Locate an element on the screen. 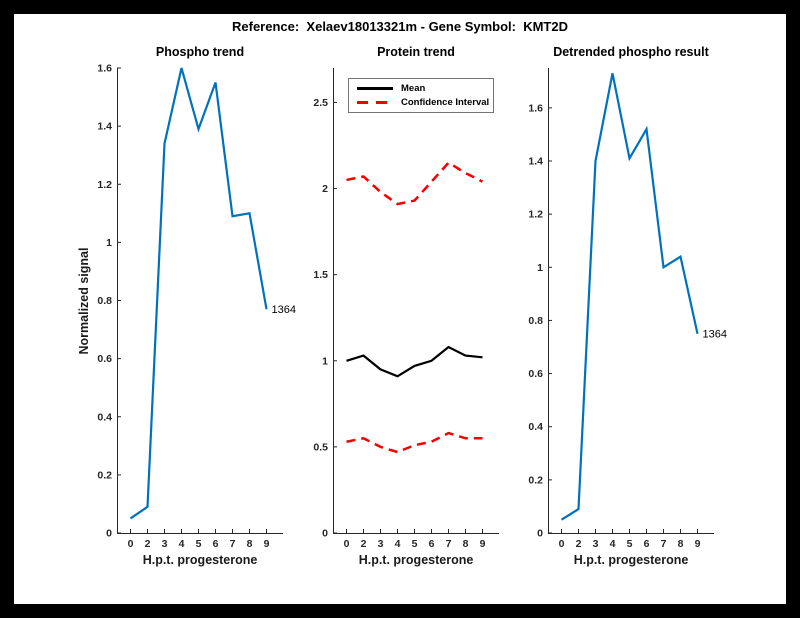 The image size is (800, 618). legend-entry-confidence-interval: Confidence Interval is located at coordinates (423, 103).